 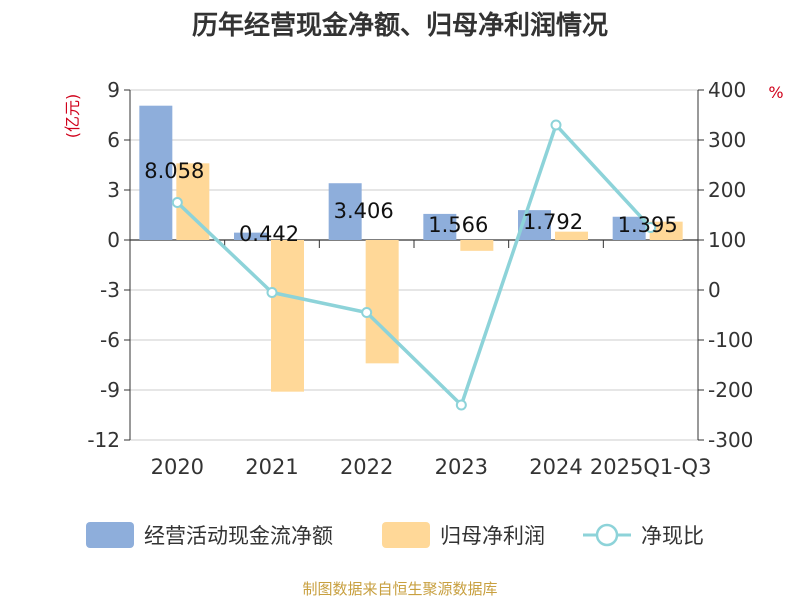 I want to click on cashflow-value-label: 1.792, so click(x=553, y=222).